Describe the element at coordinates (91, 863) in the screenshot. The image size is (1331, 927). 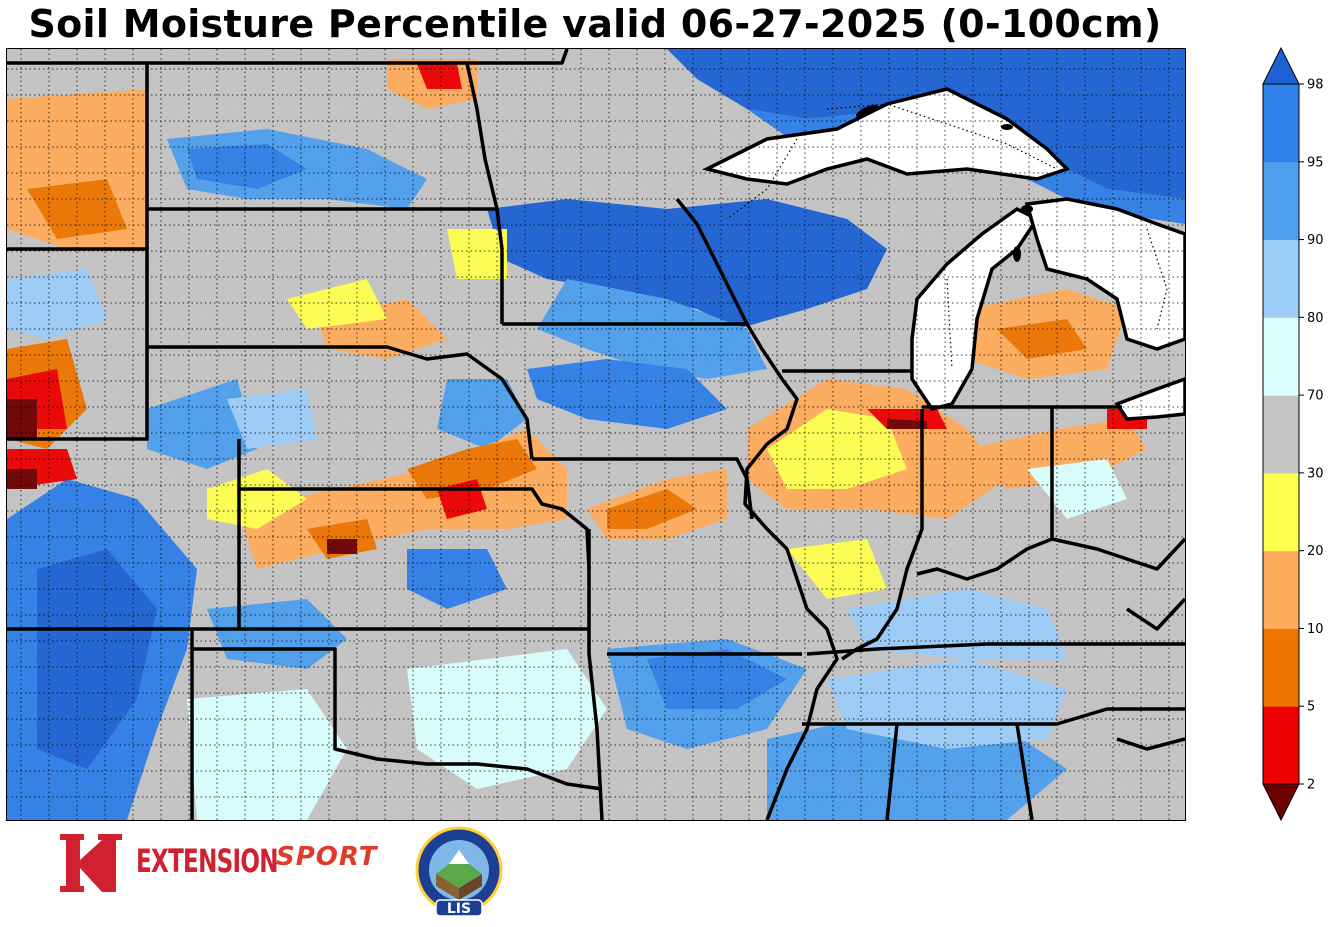
I see `nebraska-n-logo` at that location.